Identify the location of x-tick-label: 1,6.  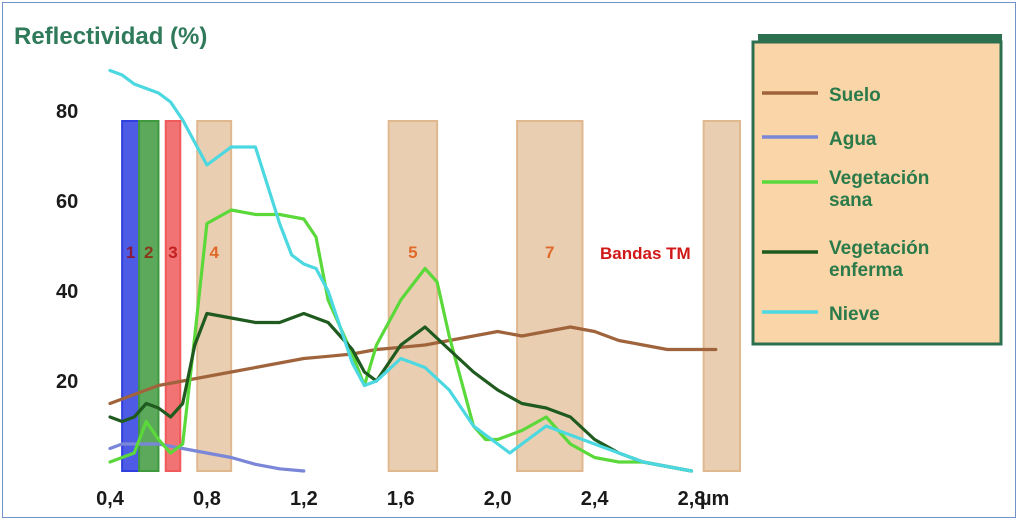
(401, 499).